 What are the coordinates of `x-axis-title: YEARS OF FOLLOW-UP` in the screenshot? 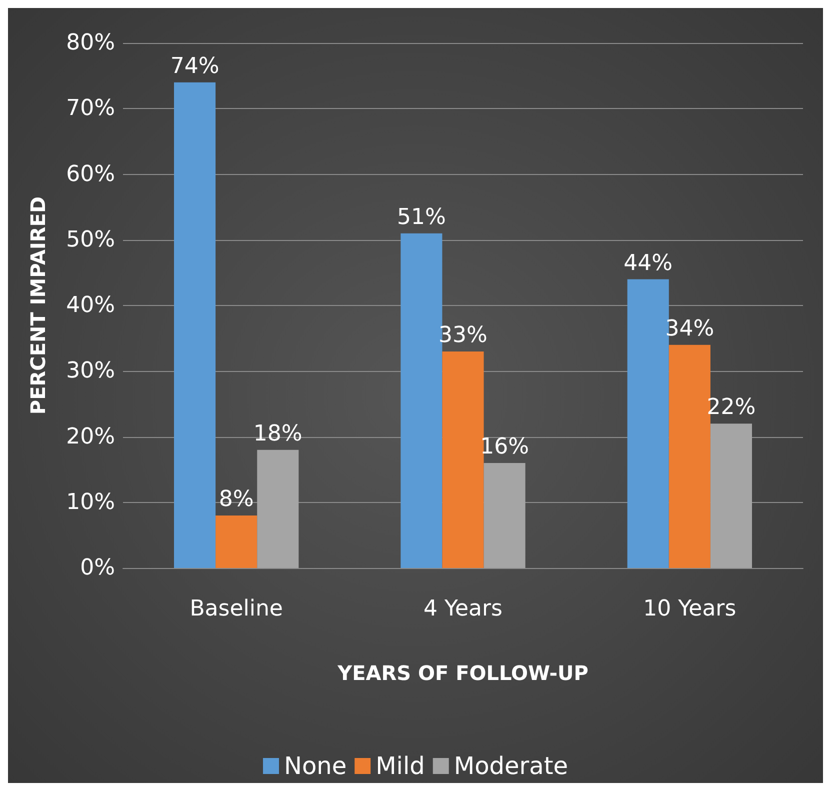 It's located at (462, 673).